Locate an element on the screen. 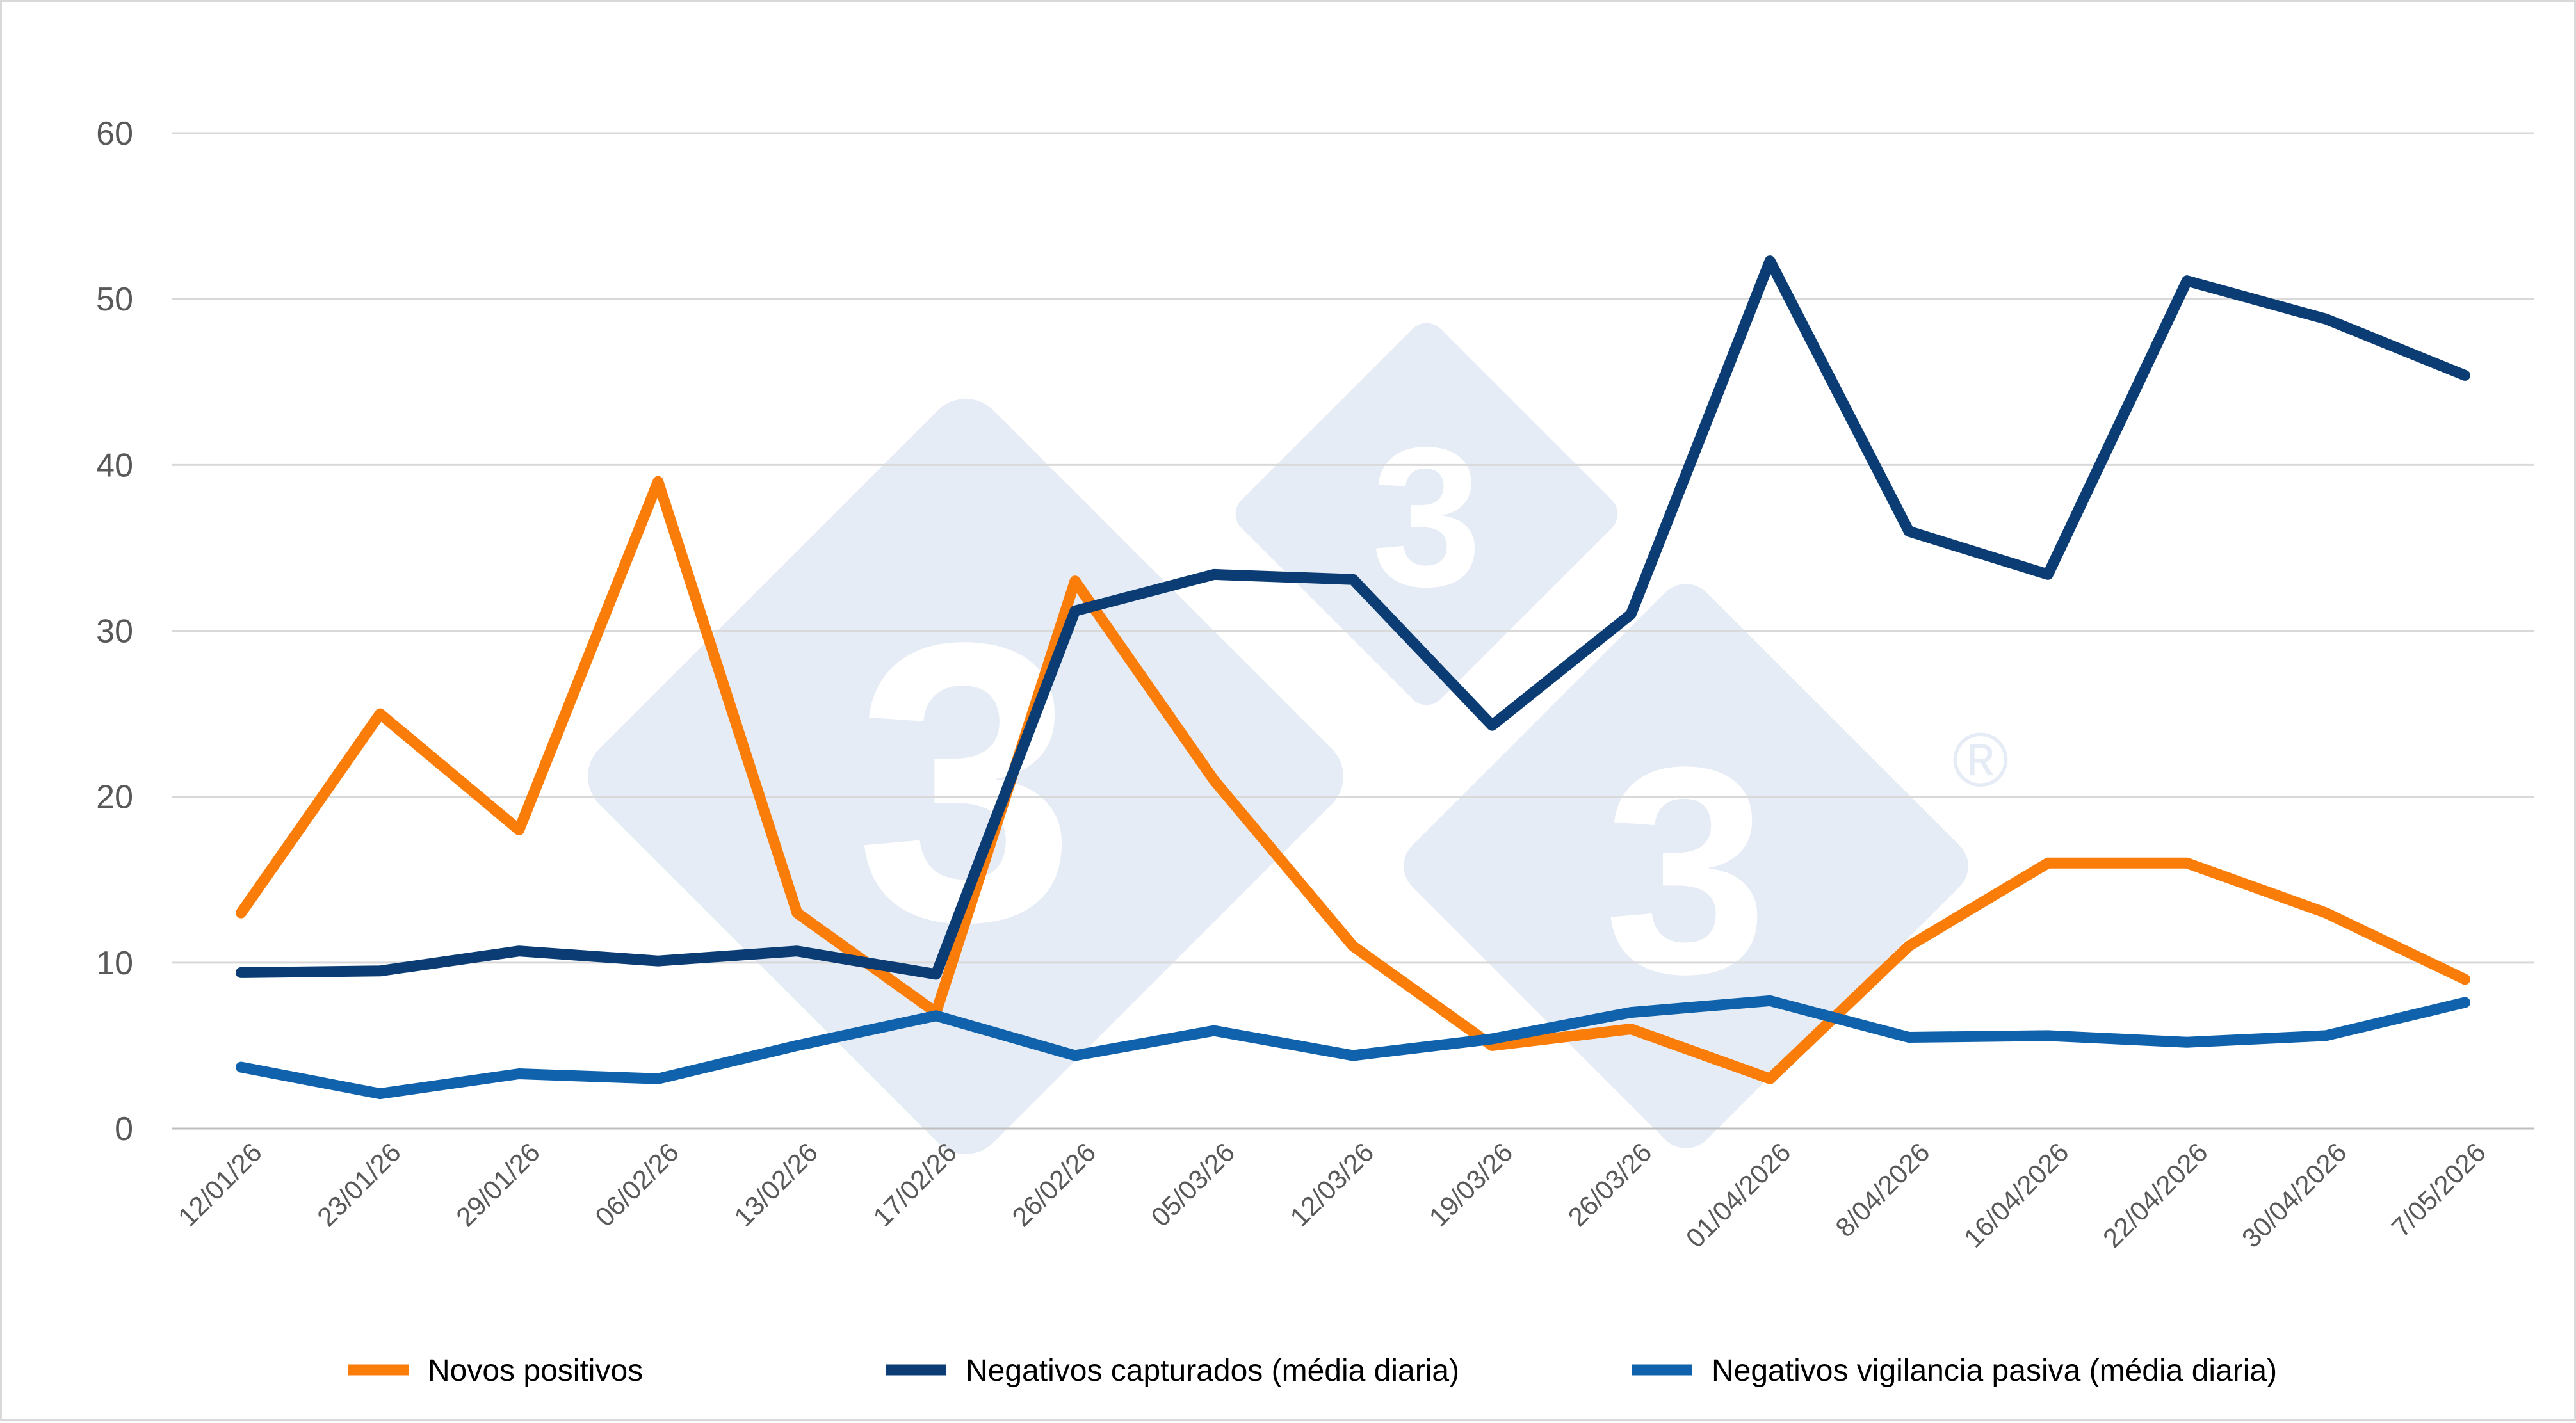  y-axis: 0 10 20 30 40 50 60 is located at coordinates (114, 632).